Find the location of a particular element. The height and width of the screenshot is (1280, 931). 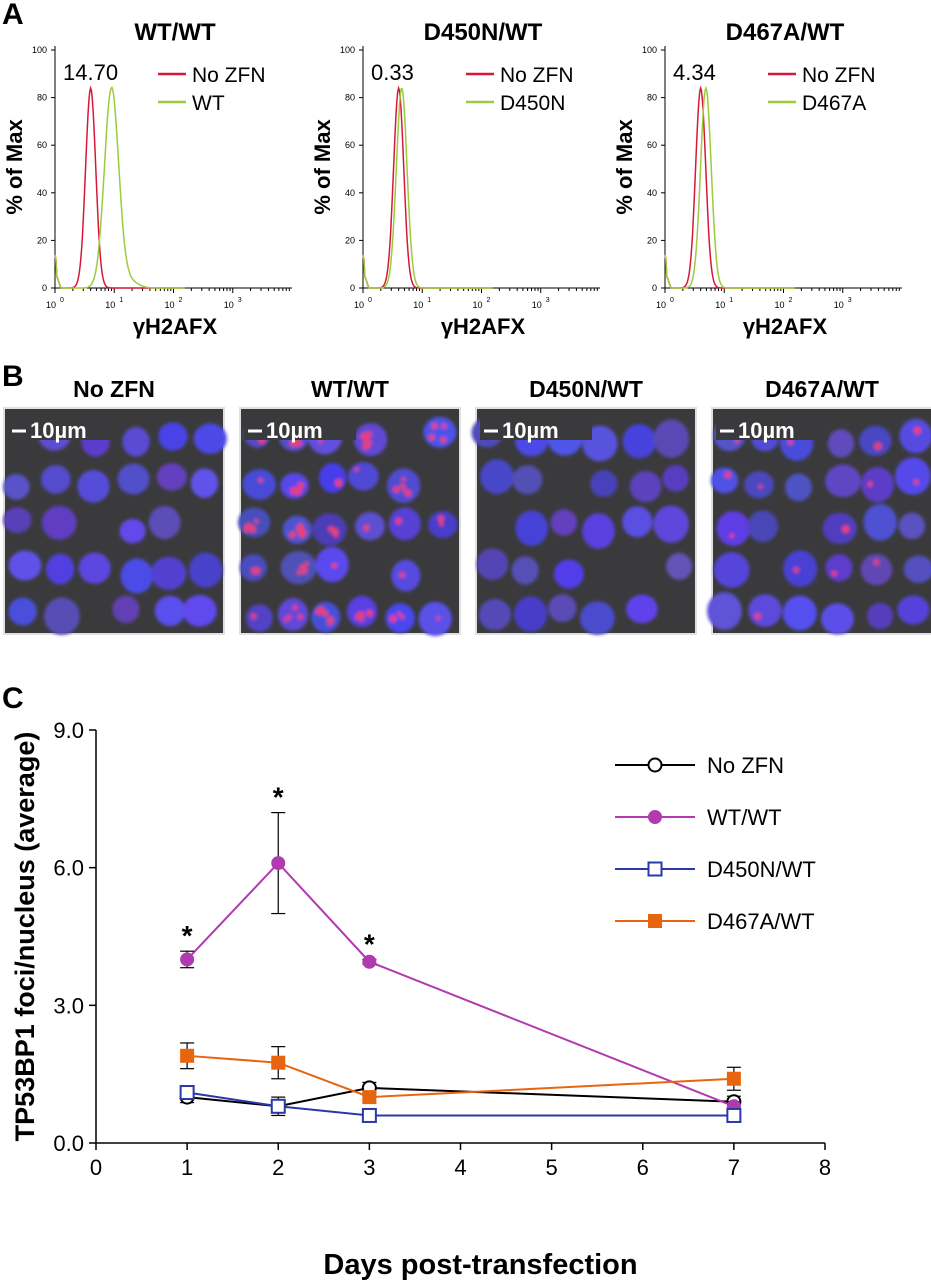

x-tick-label: 0 is located at coordinates (96, 1167).